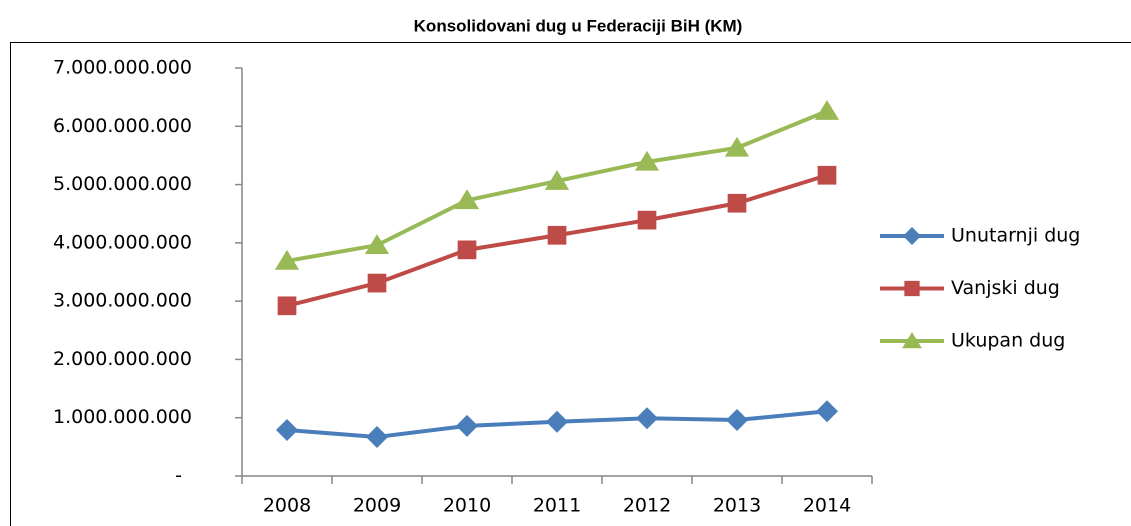 This screenshot has height=526, width=1131. Describe the element at coordinates (827, 506) in the screenshot. I see `x-tick-label: 2014` at that location.